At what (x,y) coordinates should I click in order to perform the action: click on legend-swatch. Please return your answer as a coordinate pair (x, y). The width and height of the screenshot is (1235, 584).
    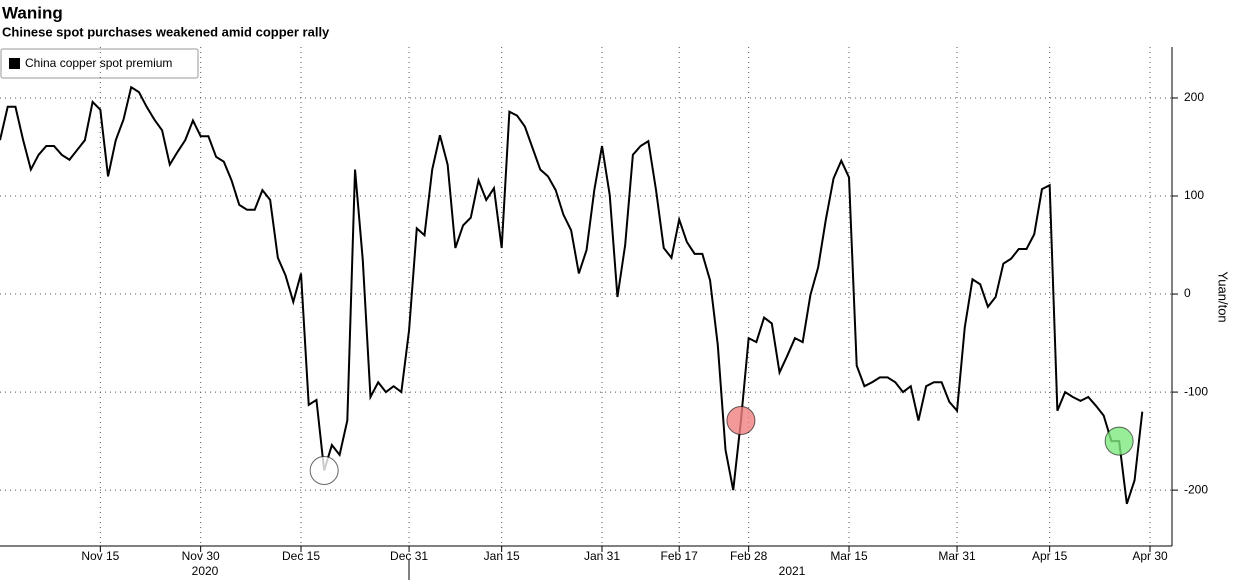
    Looking at the image, I should click on (14, 63).